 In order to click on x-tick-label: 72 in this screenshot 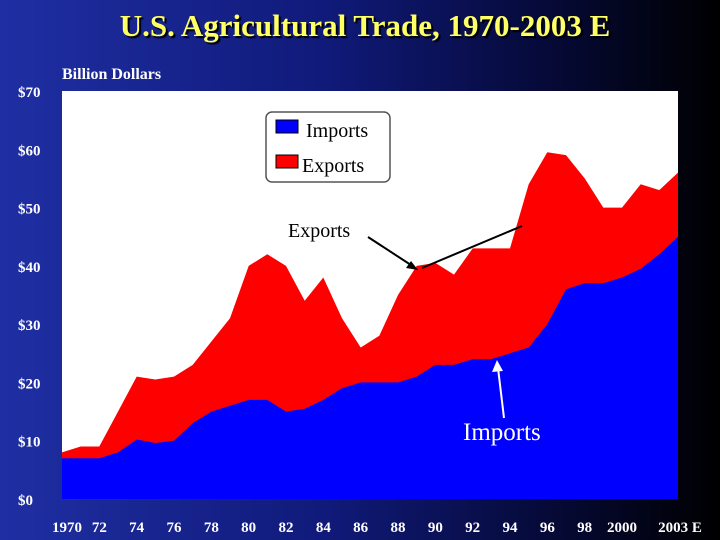, I will do `click(99, 528)`.